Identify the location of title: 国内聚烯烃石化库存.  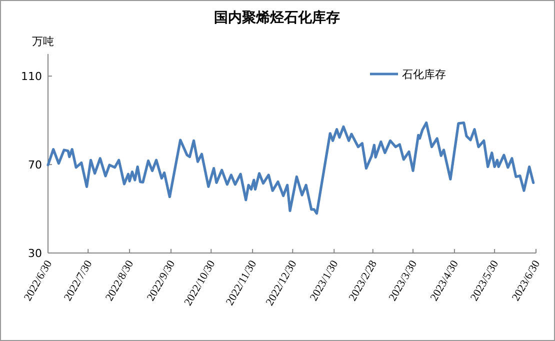
(277, 18).